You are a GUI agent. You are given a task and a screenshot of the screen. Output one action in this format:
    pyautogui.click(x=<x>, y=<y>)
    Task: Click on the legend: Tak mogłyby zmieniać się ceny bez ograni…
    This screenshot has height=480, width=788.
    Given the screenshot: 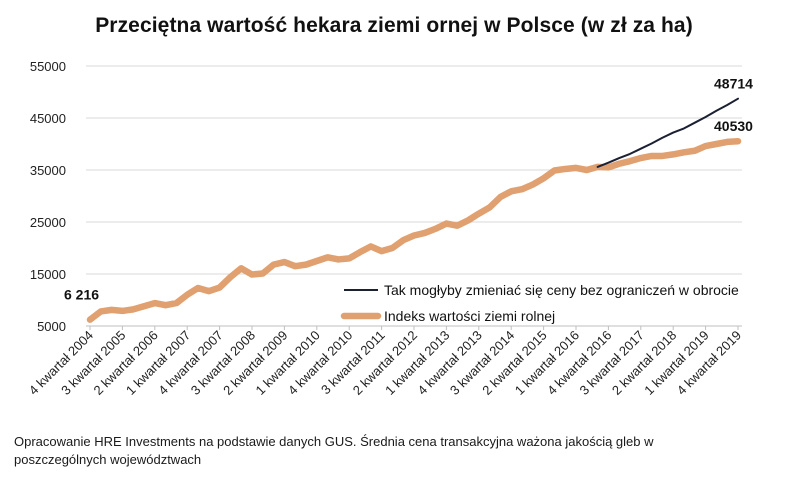 What is the action you would take?
    pyautogui.click(x=539, y=303)
    